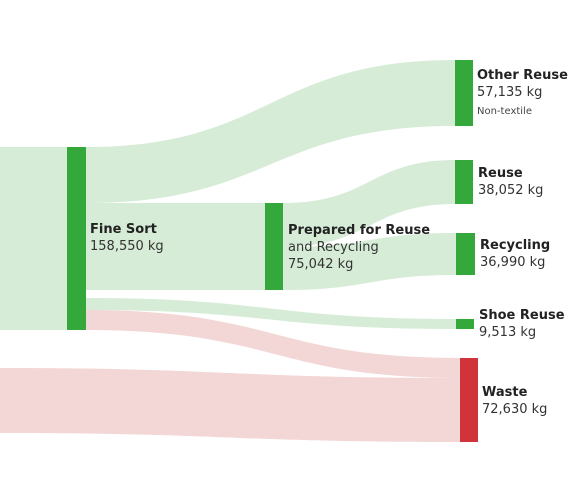 Image resolution: width=584 pixels, height=485 pixels. Describe the element at coordinates (76, 238) in the screenshot. I see `node-fine-sort` at that location.